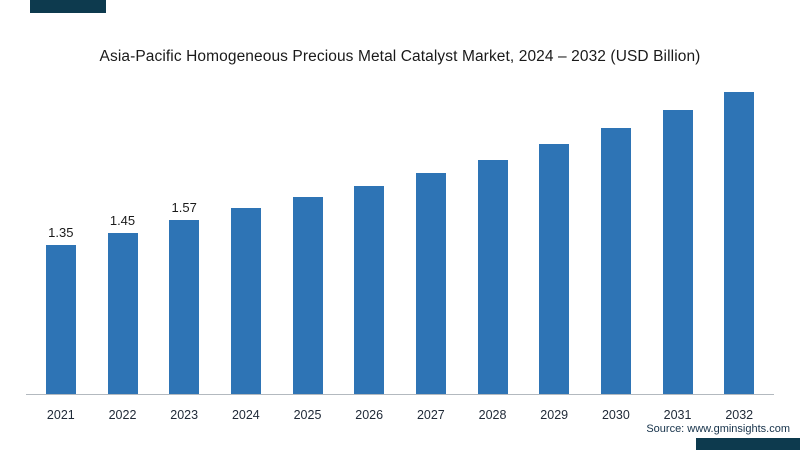 The height and width of the screenshot is (450, 800). Describe the element at coordinates (122, 220) in the screenshot. I see `bar-value-label: 1.45` at that location.